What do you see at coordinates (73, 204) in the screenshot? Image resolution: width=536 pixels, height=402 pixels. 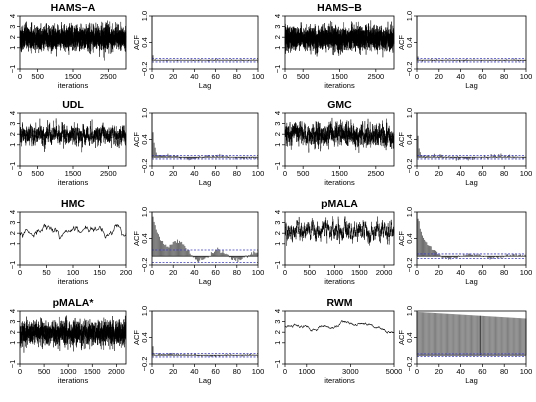 I see `panel-title: HMC` at bounding box center [73, 204].